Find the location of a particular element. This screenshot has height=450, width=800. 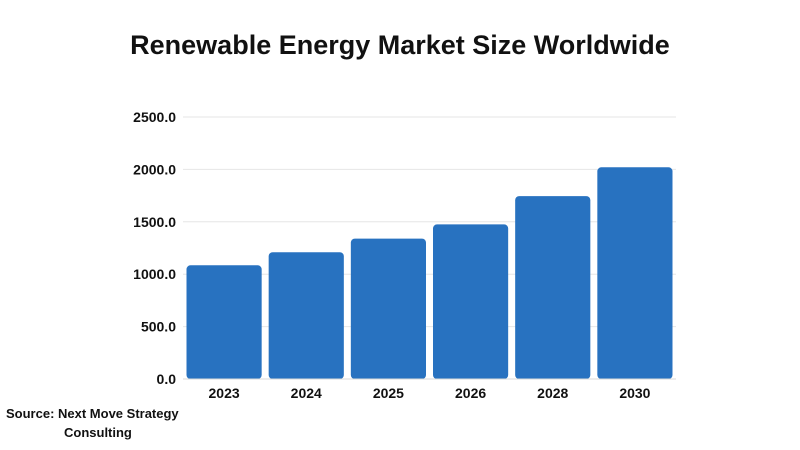

bar-2023 is located at coordinates (224, 322).